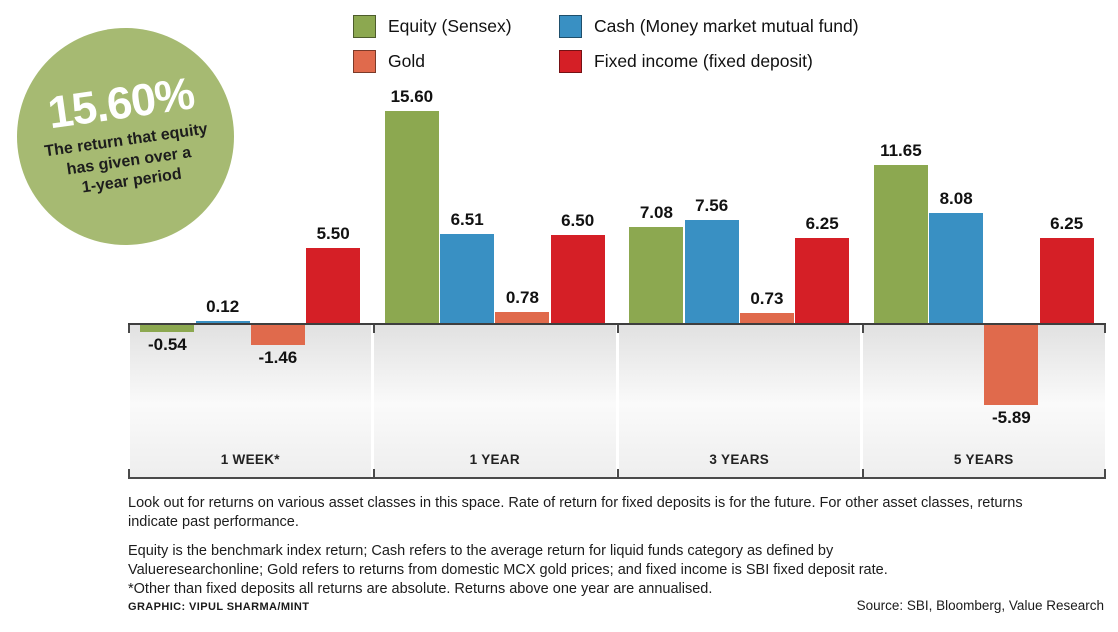  What do you see at coordinates (213, 522) in the screenshot?
I see `note-paragraph-1-line-2: indicate past performance.` at bounding box center [213, 522].